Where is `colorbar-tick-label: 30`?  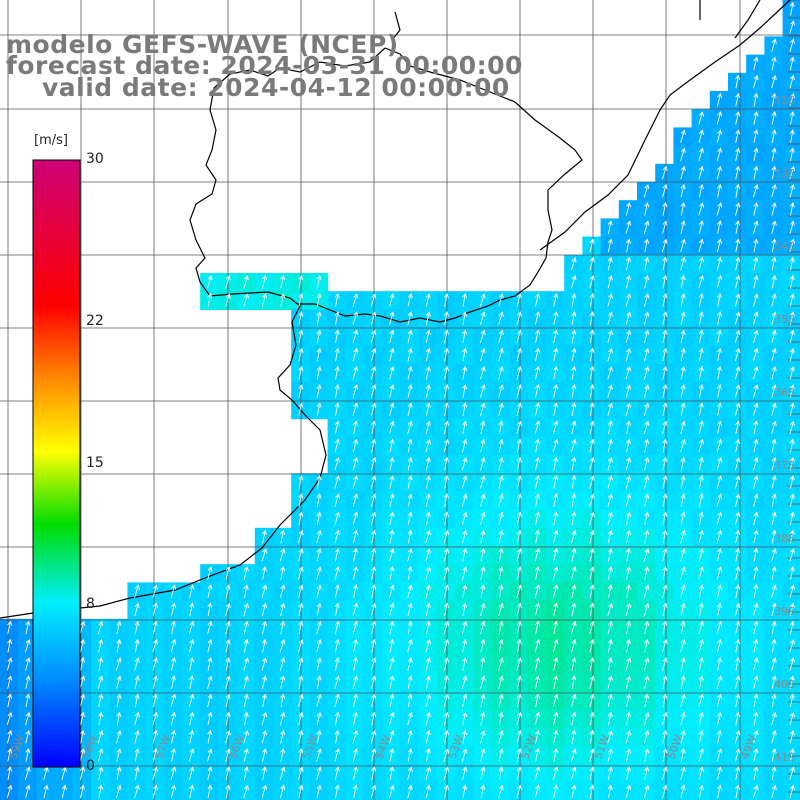
colorbar-tick-label: 30 is located at coordinates (95, 159).